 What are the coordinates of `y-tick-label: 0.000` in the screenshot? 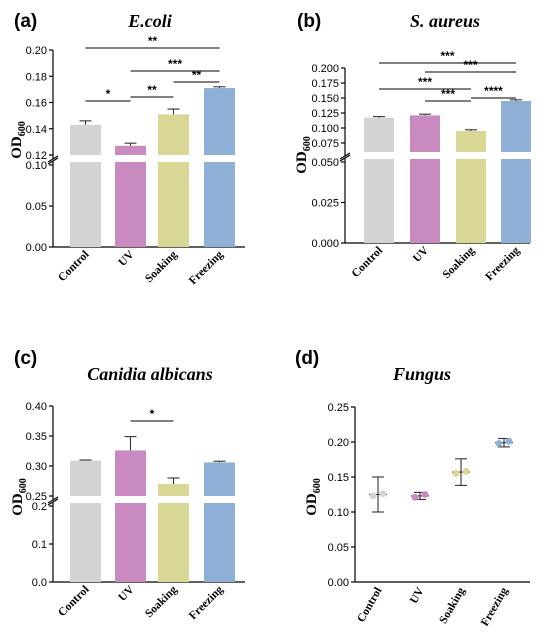 It's located at (325, 244).